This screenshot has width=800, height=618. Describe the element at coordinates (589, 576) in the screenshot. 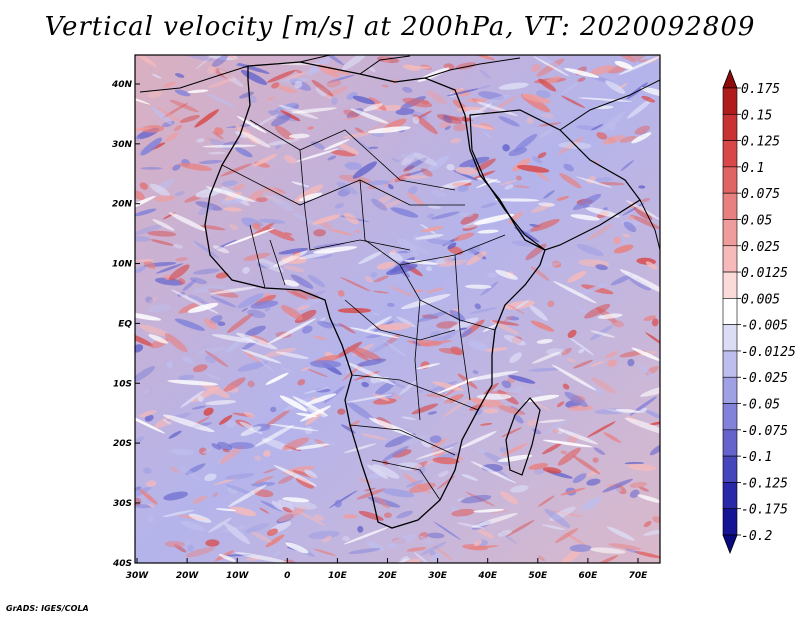

I see `lon-tick-label: 60E` at that location.